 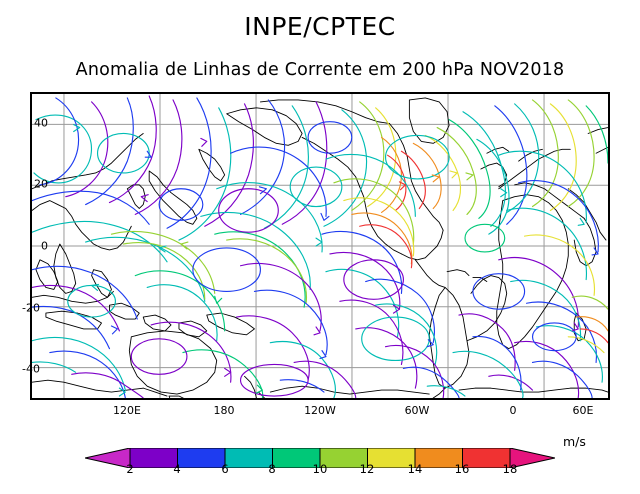 I want to click on x-tick-120w: 120W, so click(x=320, y=410).